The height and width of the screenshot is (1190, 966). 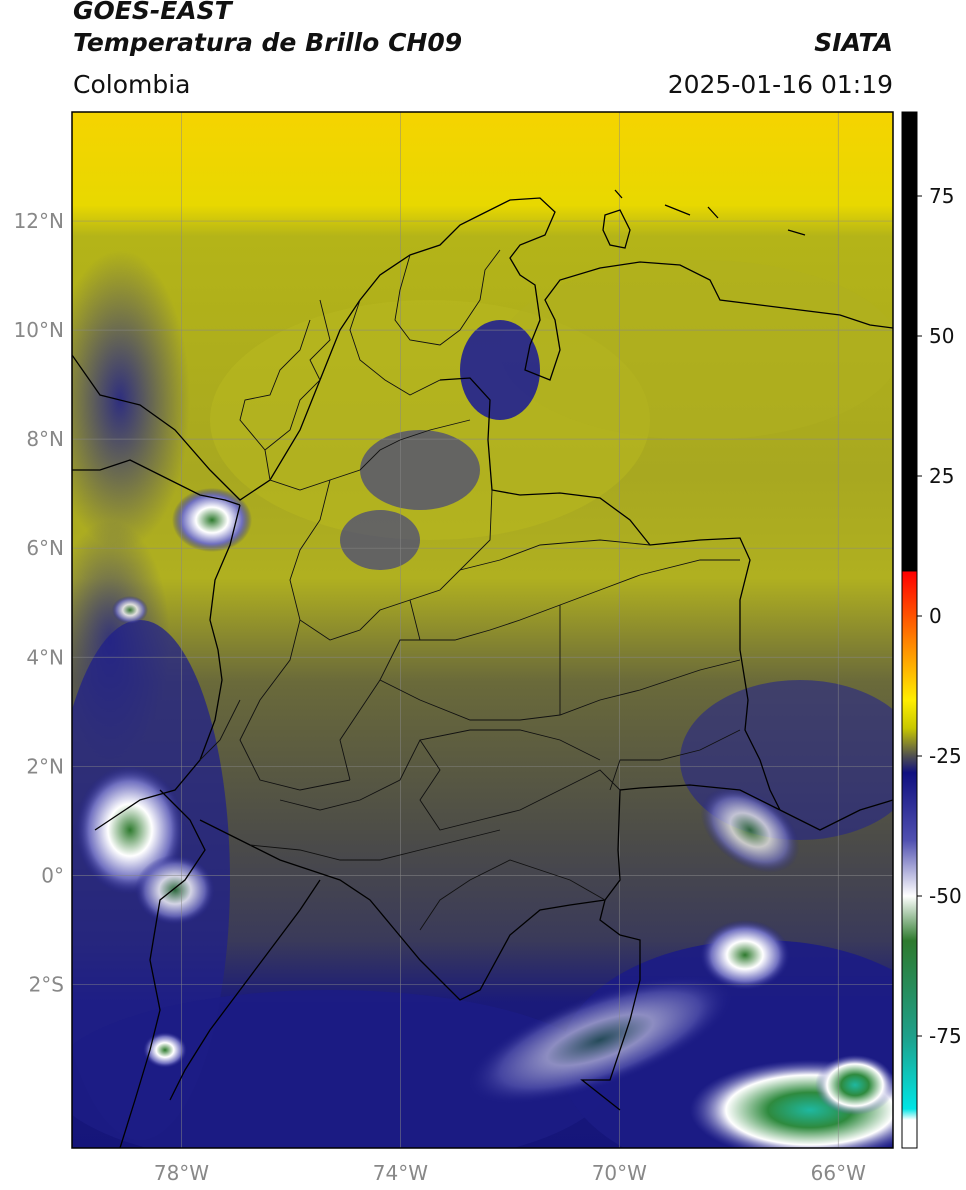 What do you see at coordinates (39, 221) in the screenshot?
I see `lat-tick-label: 12°N` at bounding box center [39, 221].